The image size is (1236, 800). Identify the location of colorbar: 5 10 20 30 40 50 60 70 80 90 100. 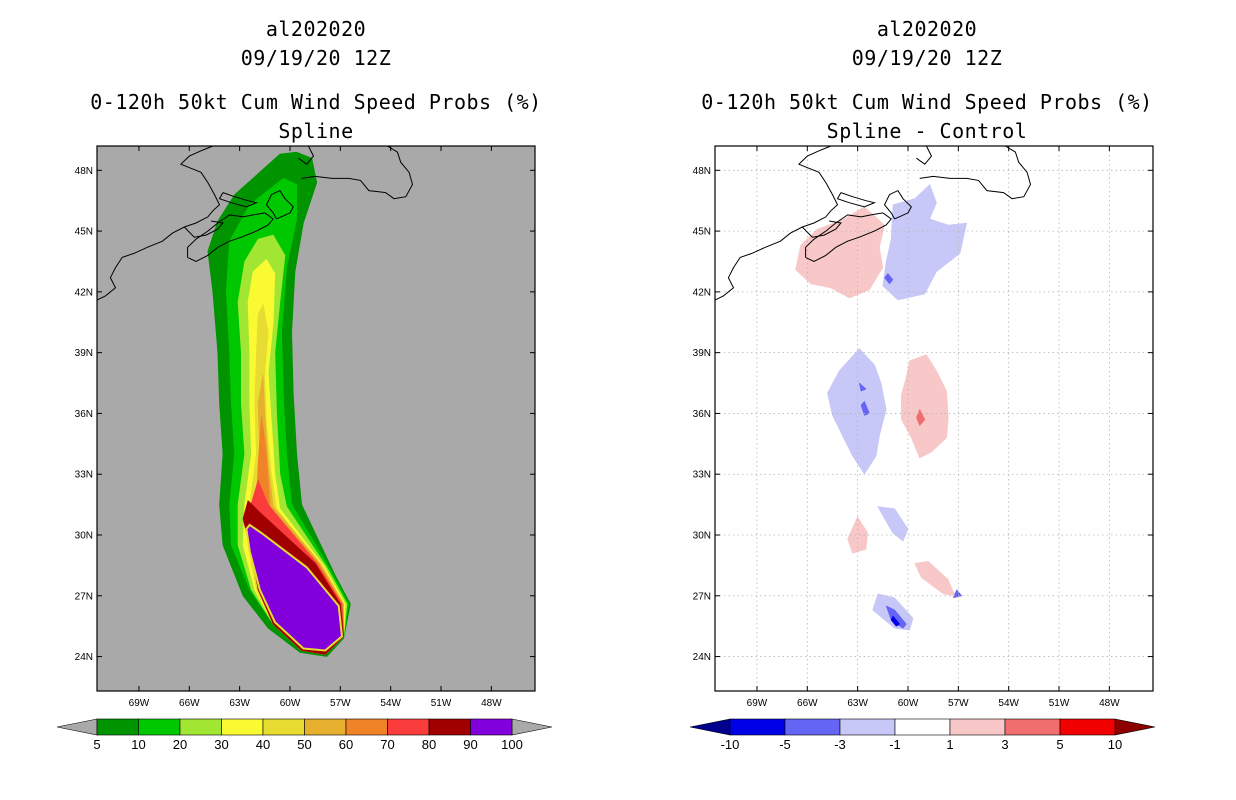
(304, 735).